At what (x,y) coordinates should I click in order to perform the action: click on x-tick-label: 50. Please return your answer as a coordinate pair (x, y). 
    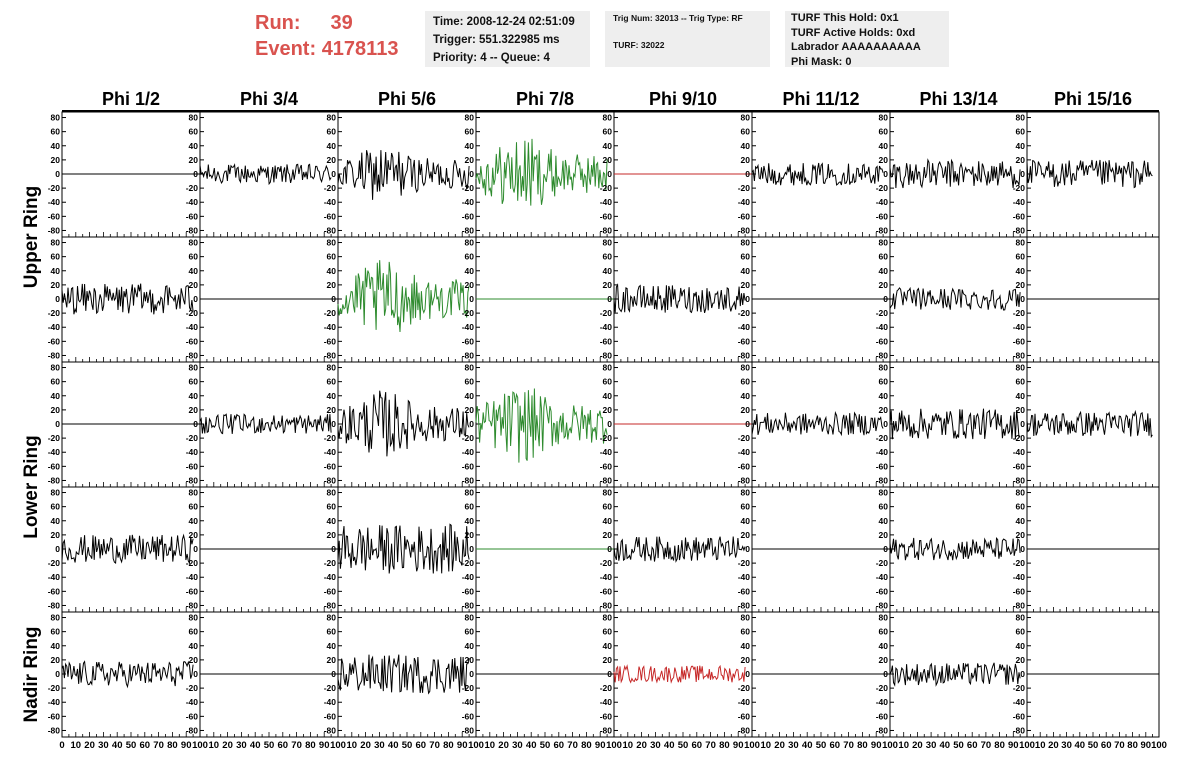
    Looking at the image, I should click on (821, 745).